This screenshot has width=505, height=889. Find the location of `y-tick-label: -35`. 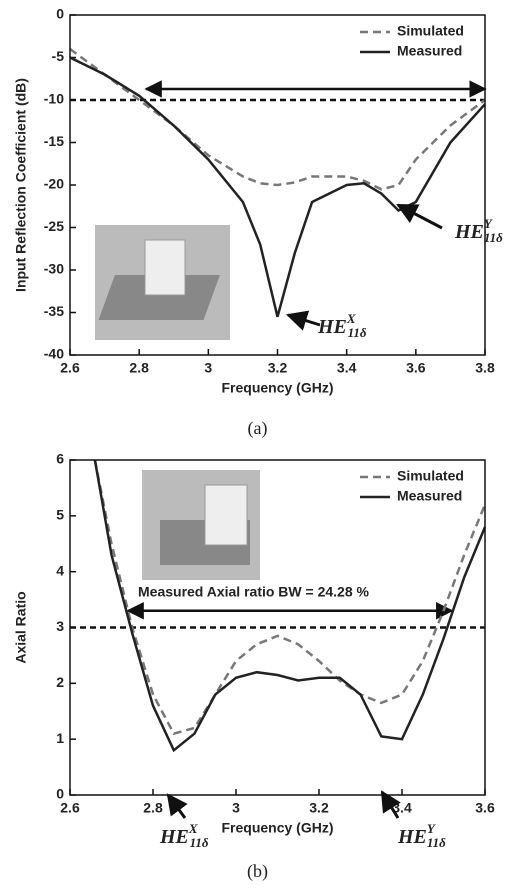

y-tick-label: -35 is located at coordinates (54, 311).